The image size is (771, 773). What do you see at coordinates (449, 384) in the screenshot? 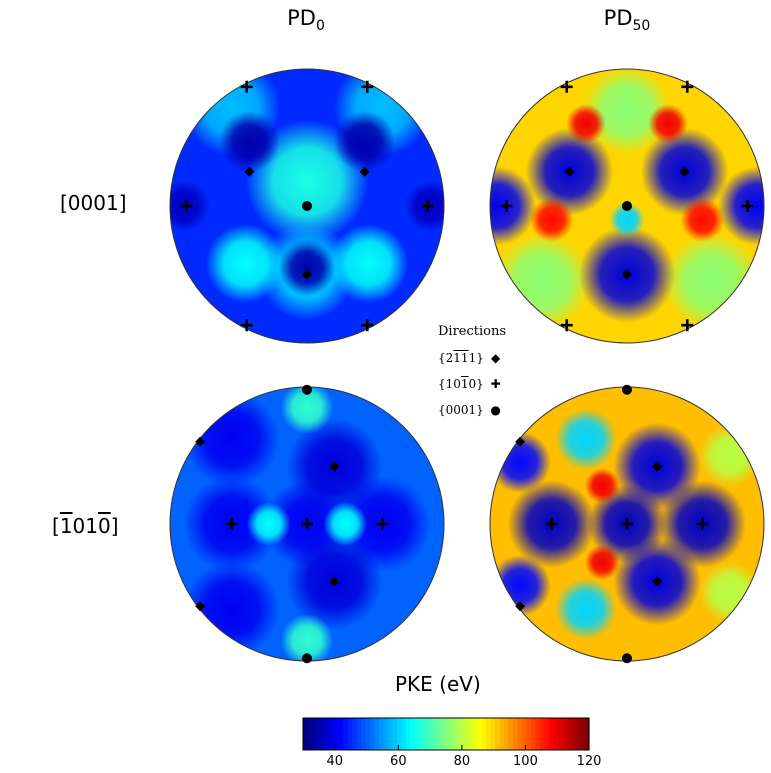
I see `legend-label-part: {10` at bounding box center [449, 384].